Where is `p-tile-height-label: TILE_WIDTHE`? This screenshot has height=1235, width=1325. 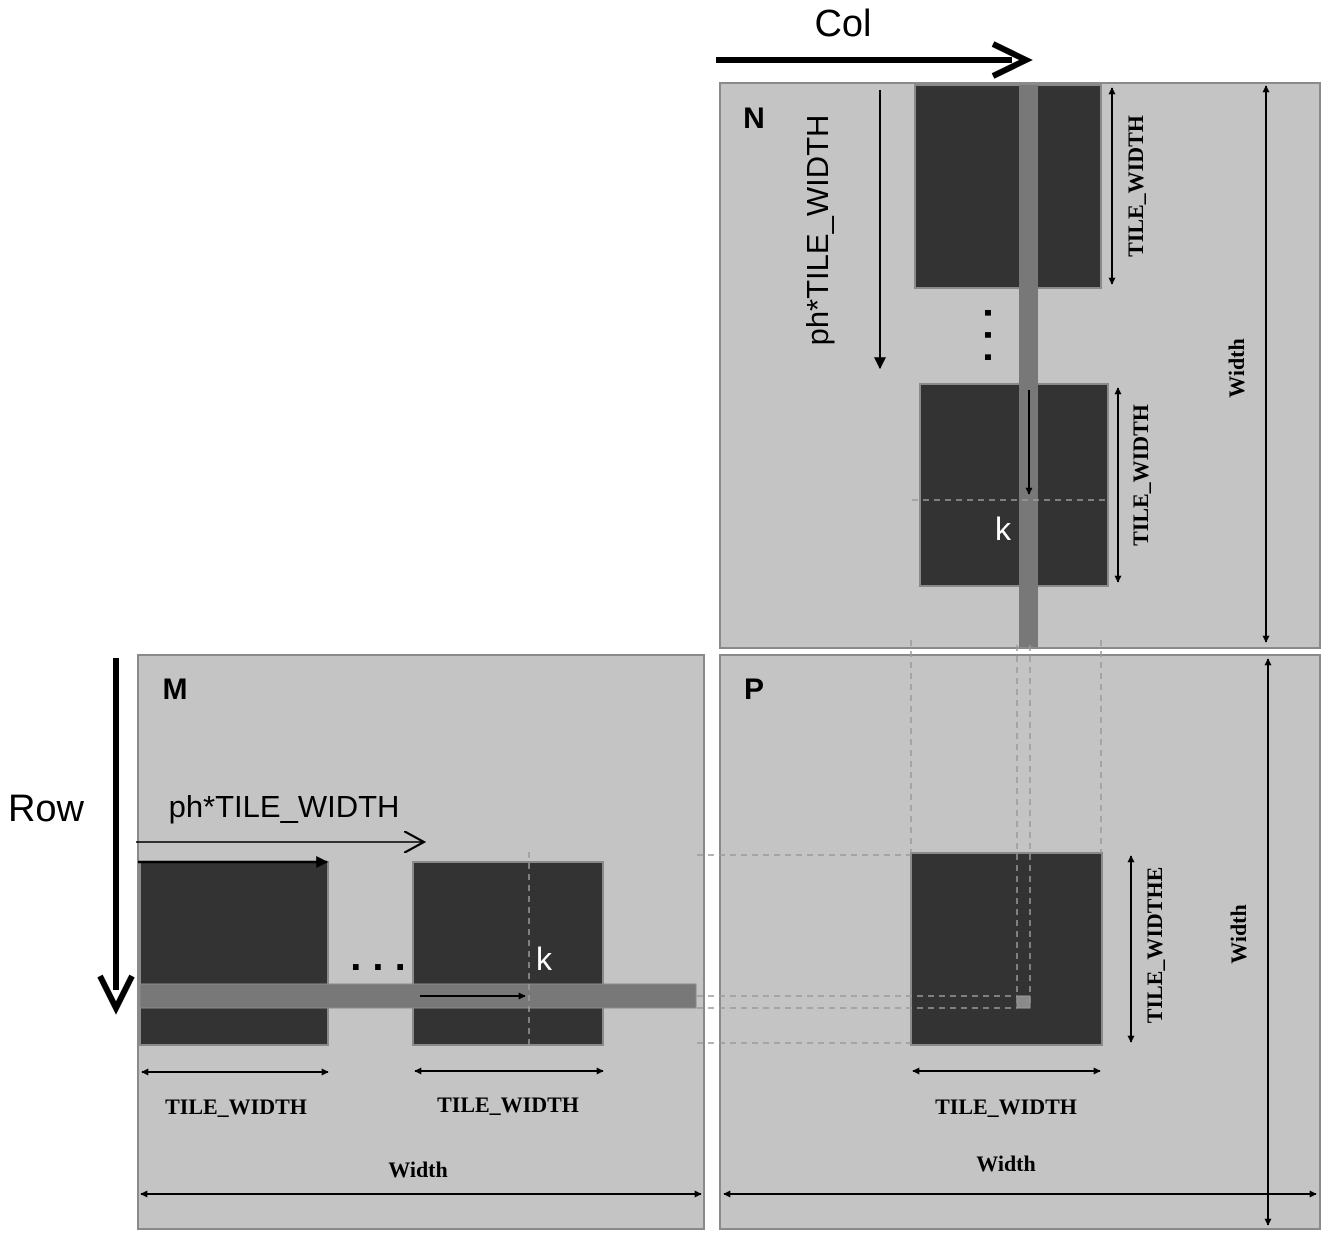
p-tile-height-label: TILE_WIDTHE is located at coordinates (1154, 945).